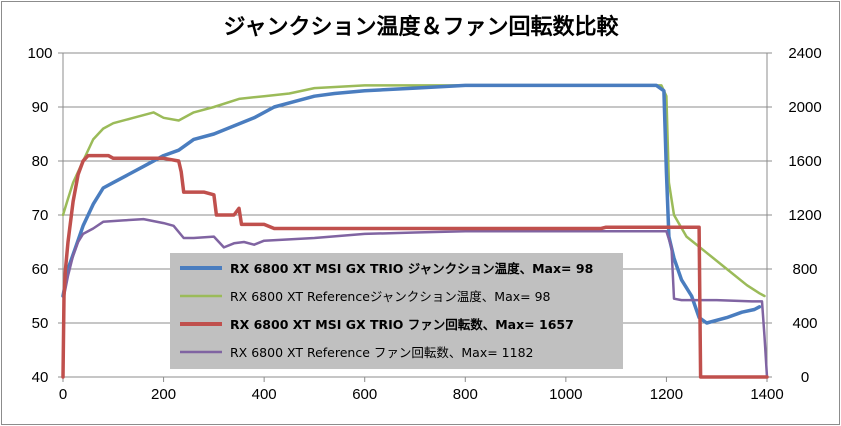  I want to click on y-left-tick-label: 90, so click(40, 107).